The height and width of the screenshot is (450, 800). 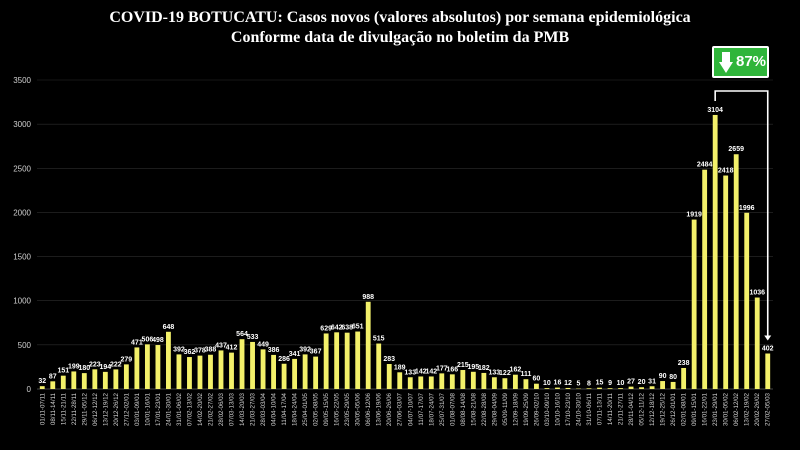 What do you see at coordinates (263, 409) in the screenshot?
I see `x-tick-label: 28/03-03/04` at bounding box center [263, 409].